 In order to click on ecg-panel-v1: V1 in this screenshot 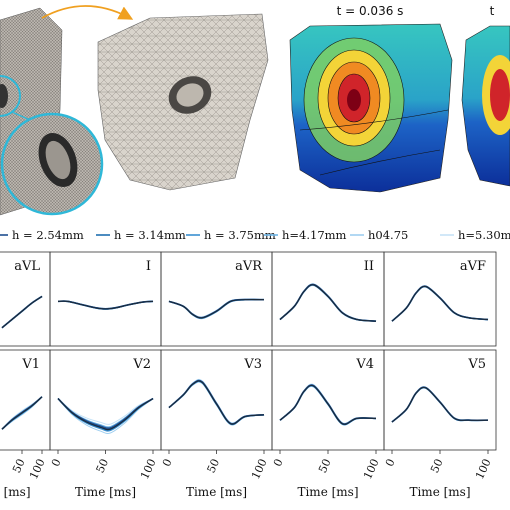, I will do `click(25, 400)`.